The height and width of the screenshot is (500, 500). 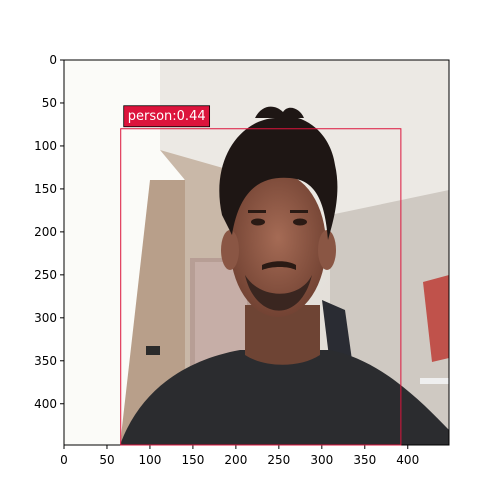 I want to click on x-tick-label: 200, so click(x=235, y=460).